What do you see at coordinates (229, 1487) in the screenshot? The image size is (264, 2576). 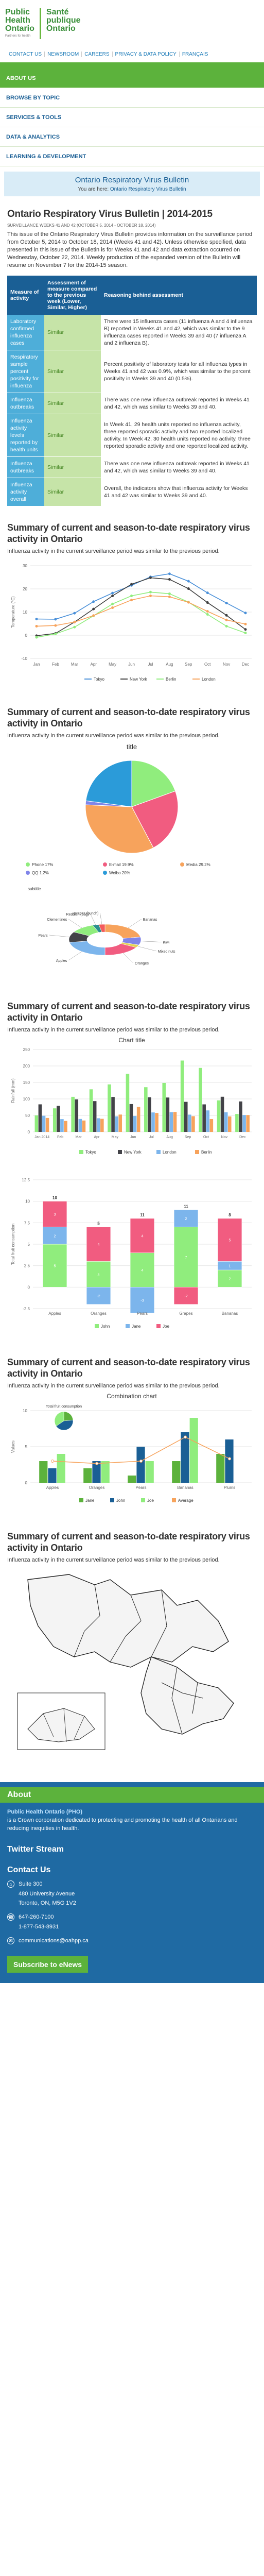 I see `x-tick-label: Plums` at bounding box center [229, 1487].